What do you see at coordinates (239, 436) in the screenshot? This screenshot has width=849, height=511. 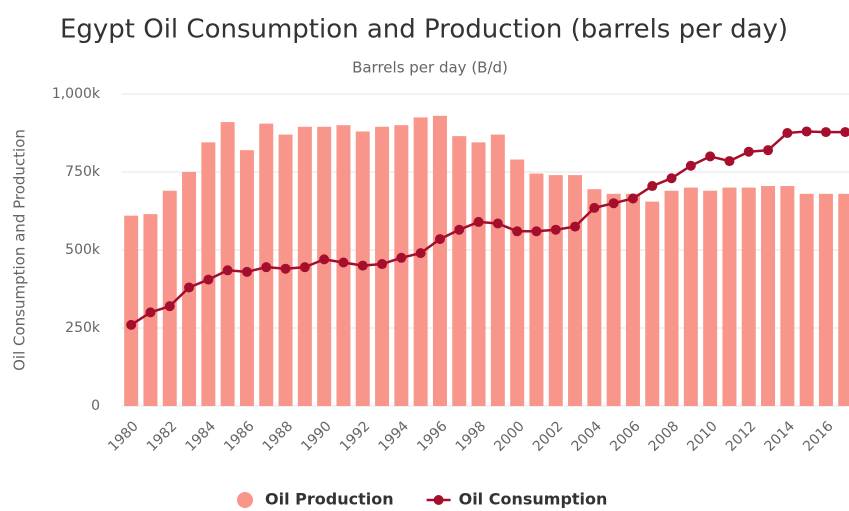 I see `x-tick-label: 1986` at bounding box center [239, 436].